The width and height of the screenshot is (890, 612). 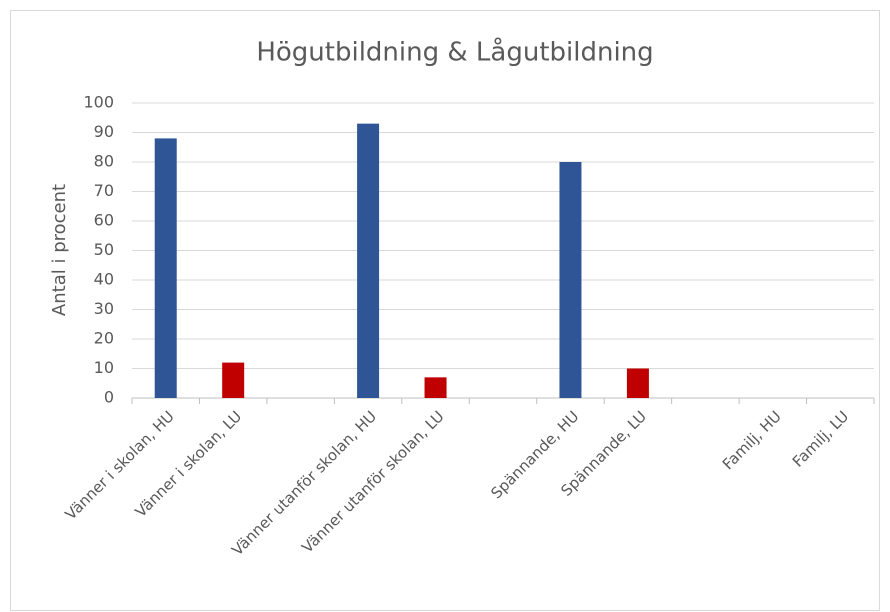 I want to click on y-tick-label: 70, so click(x=104, y=190).